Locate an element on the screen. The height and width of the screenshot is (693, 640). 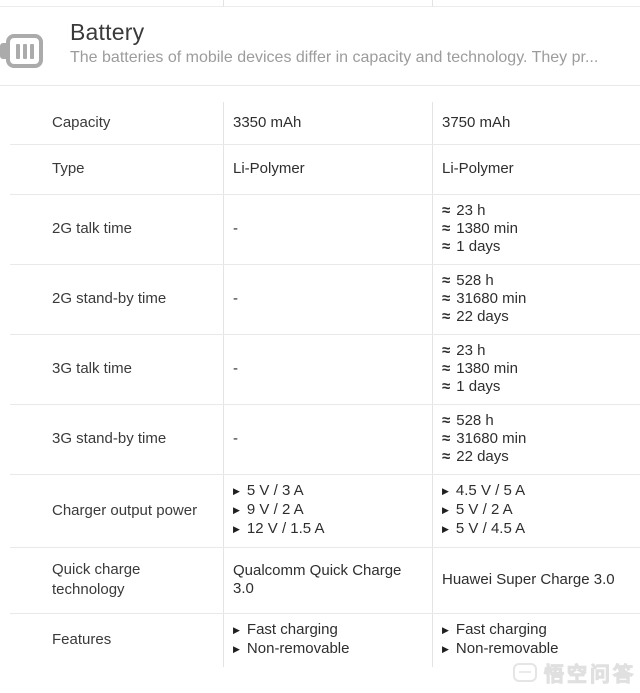
value-line: Qualcomm Quick Charge 3.0 is located at coordinates (326, 580).